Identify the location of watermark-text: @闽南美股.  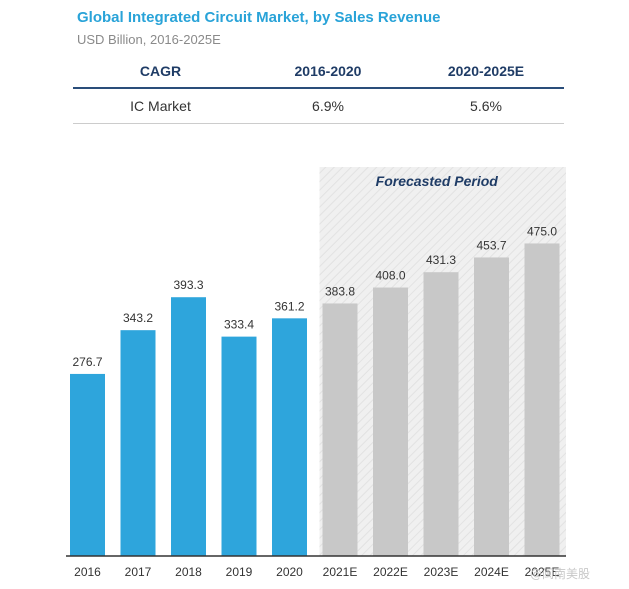
(560, 573).